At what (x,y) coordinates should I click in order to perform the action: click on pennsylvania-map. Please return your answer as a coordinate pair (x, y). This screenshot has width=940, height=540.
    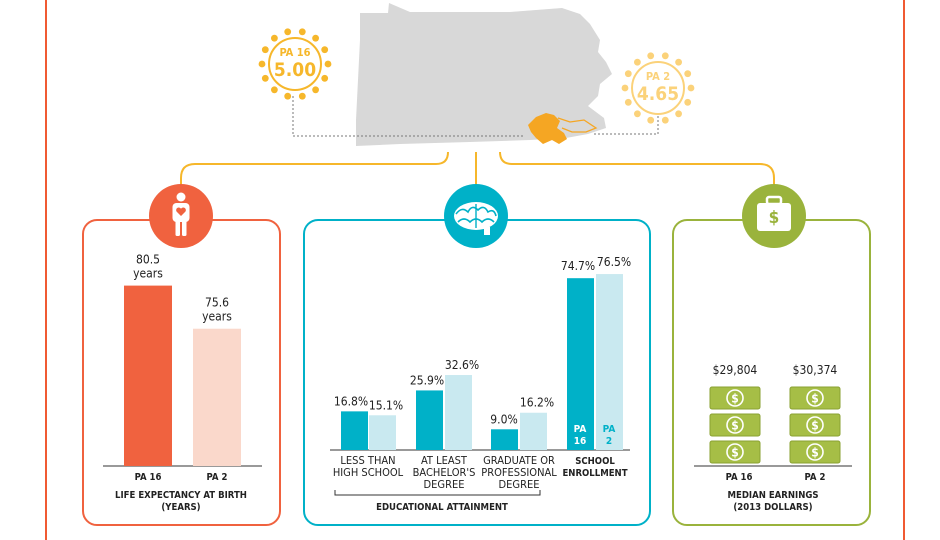
    Looking at the image, I should click on (484, 74).